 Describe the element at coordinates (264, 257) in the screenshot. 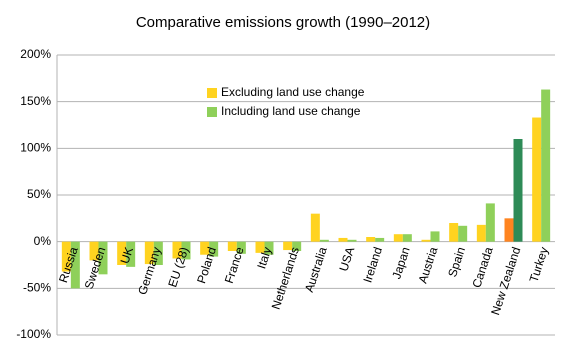

I see `x-tick-label: Italy` at that location.